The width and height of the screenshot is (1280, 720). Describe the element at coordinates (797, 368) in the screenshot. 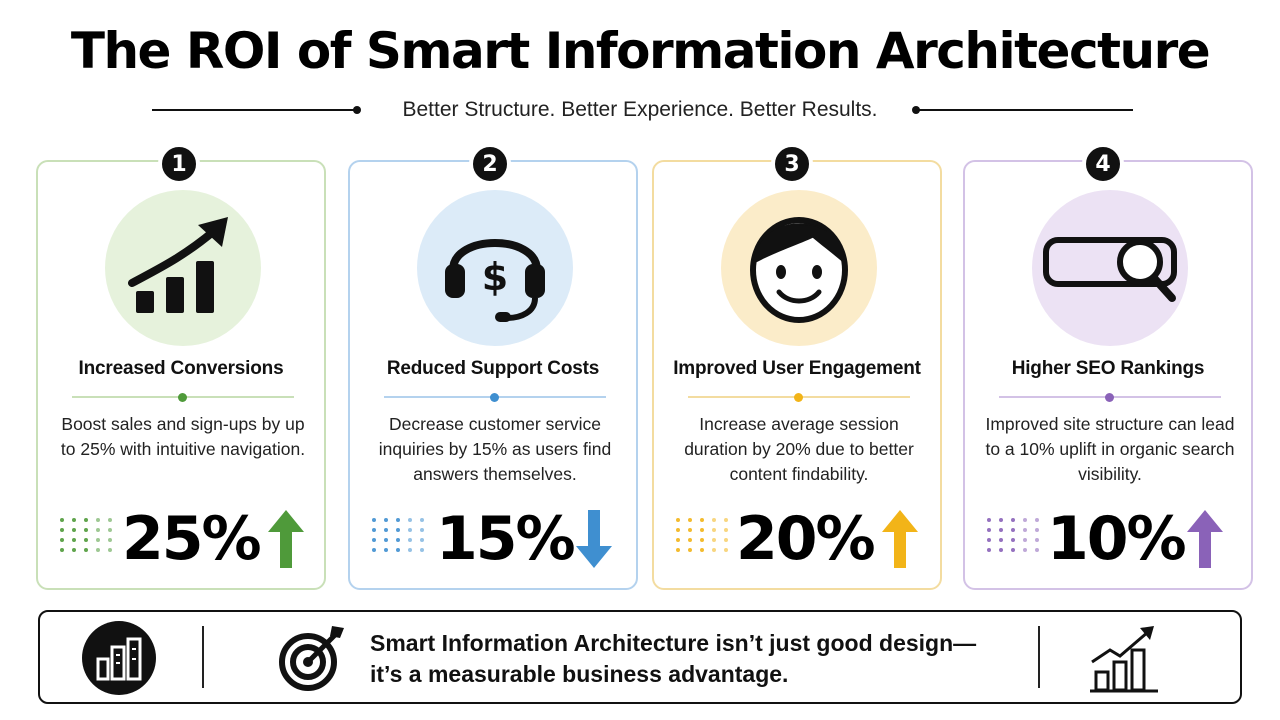

I see `card-3-title: Improved User Engagement` at that location.